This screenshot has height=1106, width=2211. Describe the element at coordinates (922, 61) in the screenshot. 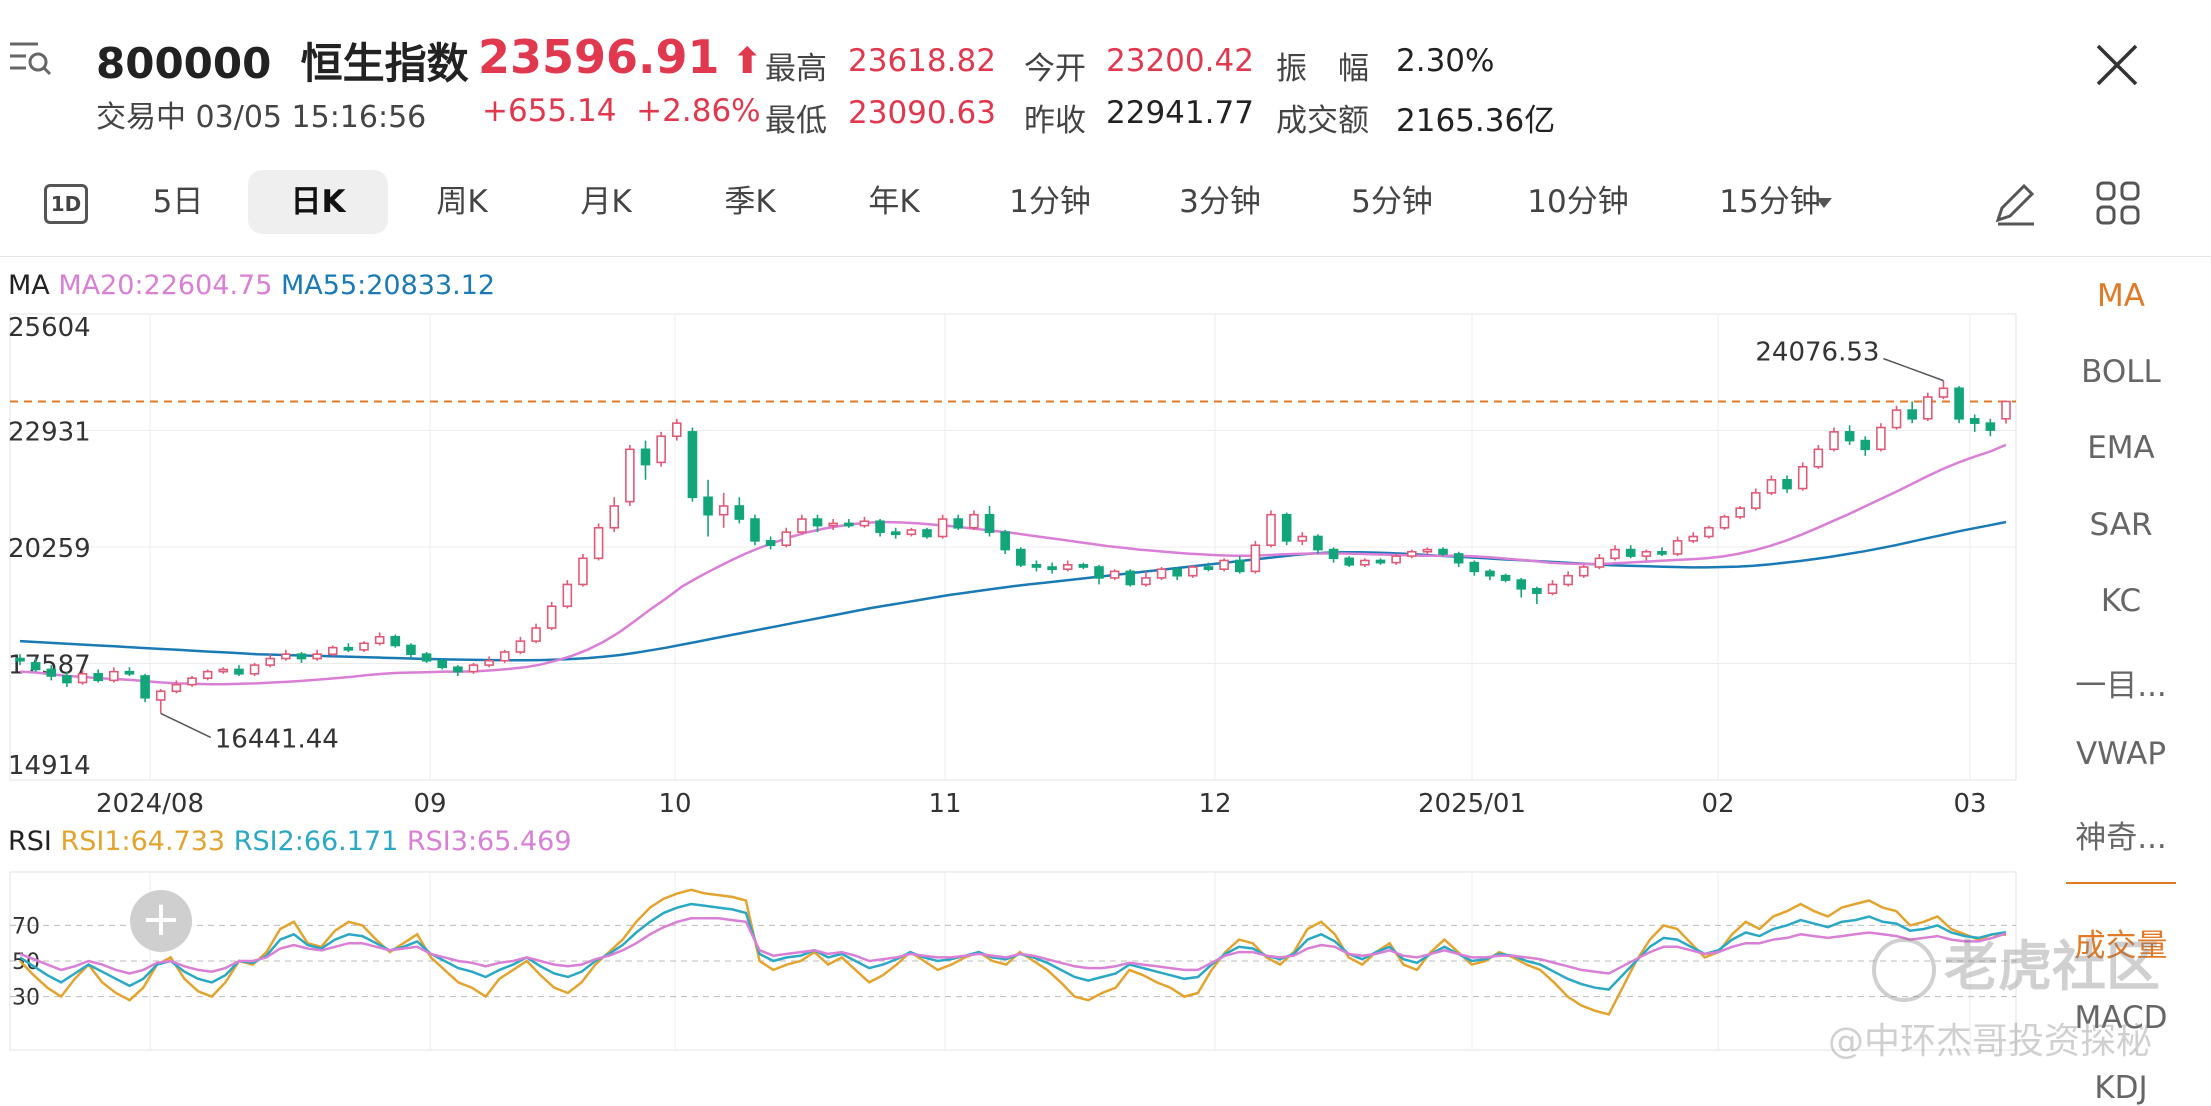

I see `high-value: 23618.82` at that location.